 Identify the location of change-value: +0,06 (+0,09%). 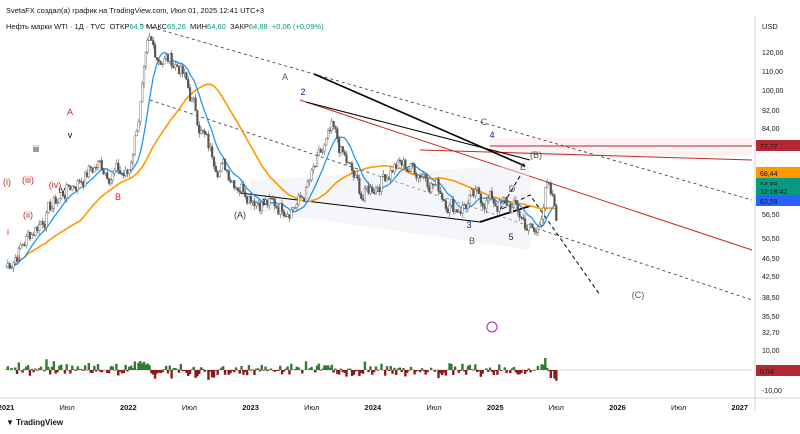
(297, 26).